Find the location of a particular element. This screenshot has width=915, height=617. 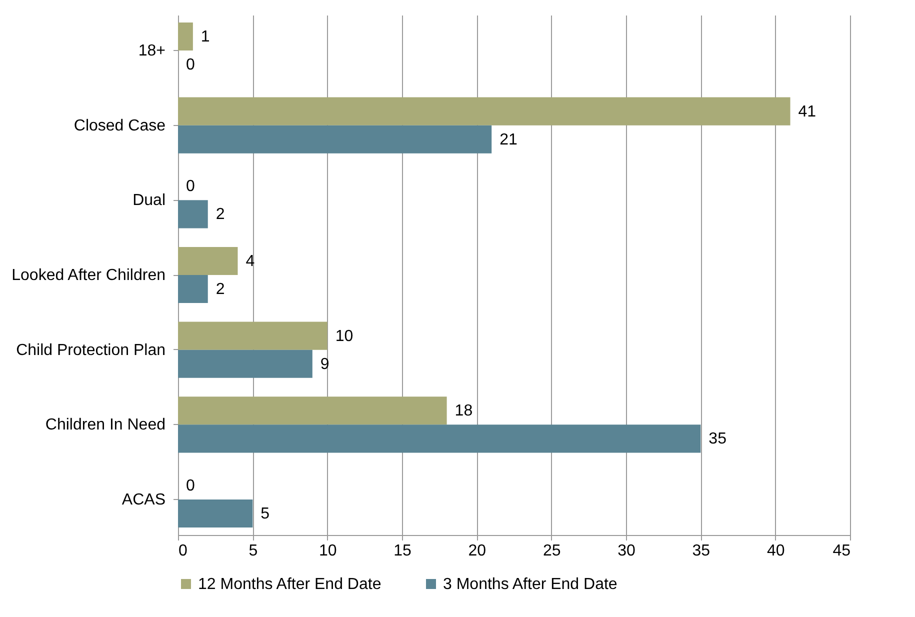

y-tick-label: 18+ is located at coordinates (152, 51).